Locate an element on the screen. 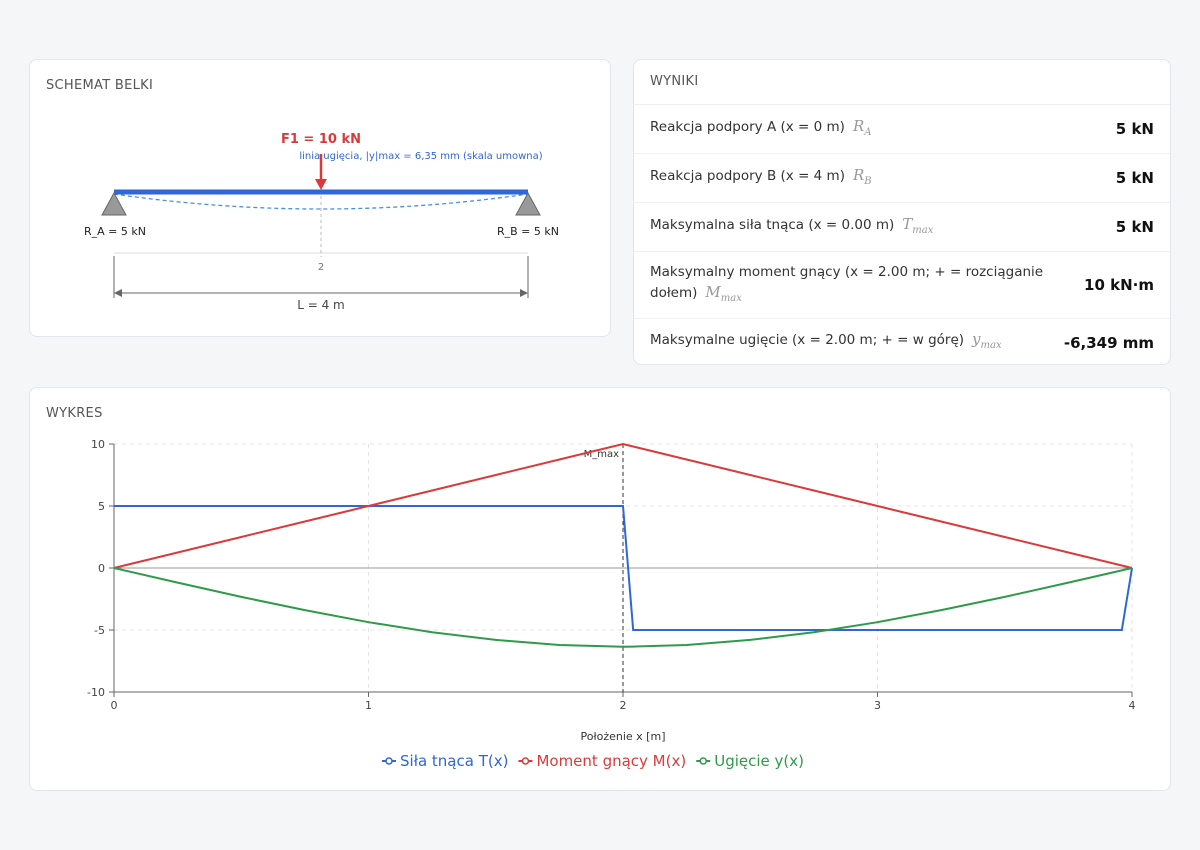  span-label: L = 4 m is located at coordinates (321, 305).